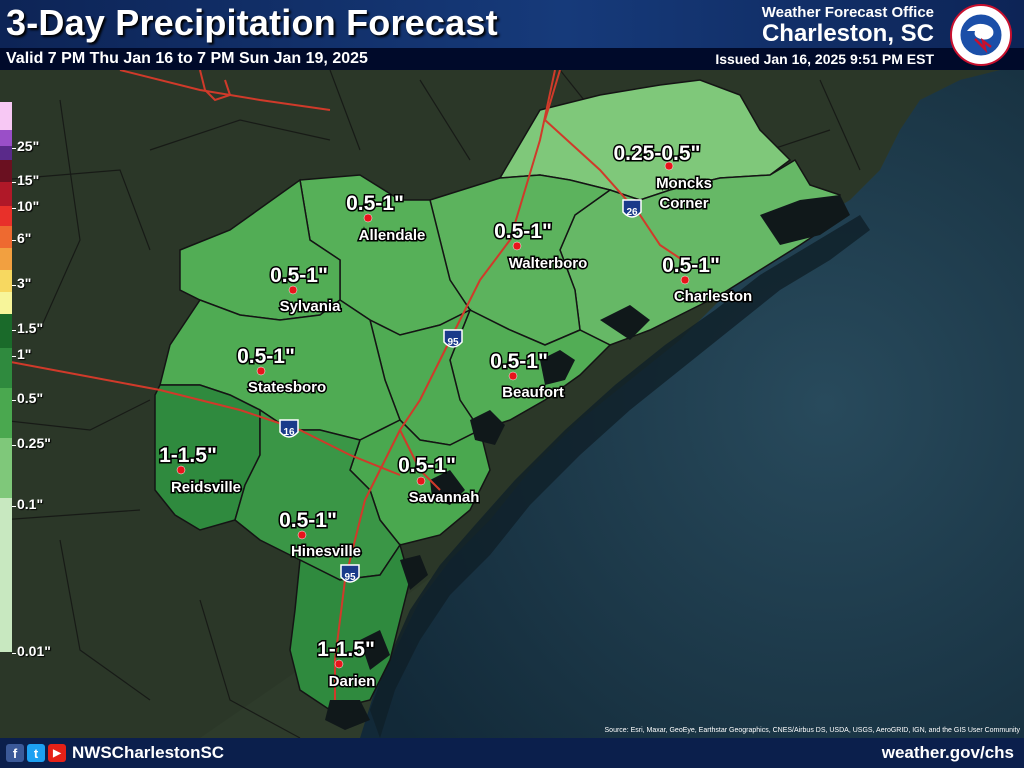 The image size is (1024, 768). Describe the element at coordinates (527, 376) in the screenshot. I see `point-beaufort: 0.5-1" Beaufort` at that location.